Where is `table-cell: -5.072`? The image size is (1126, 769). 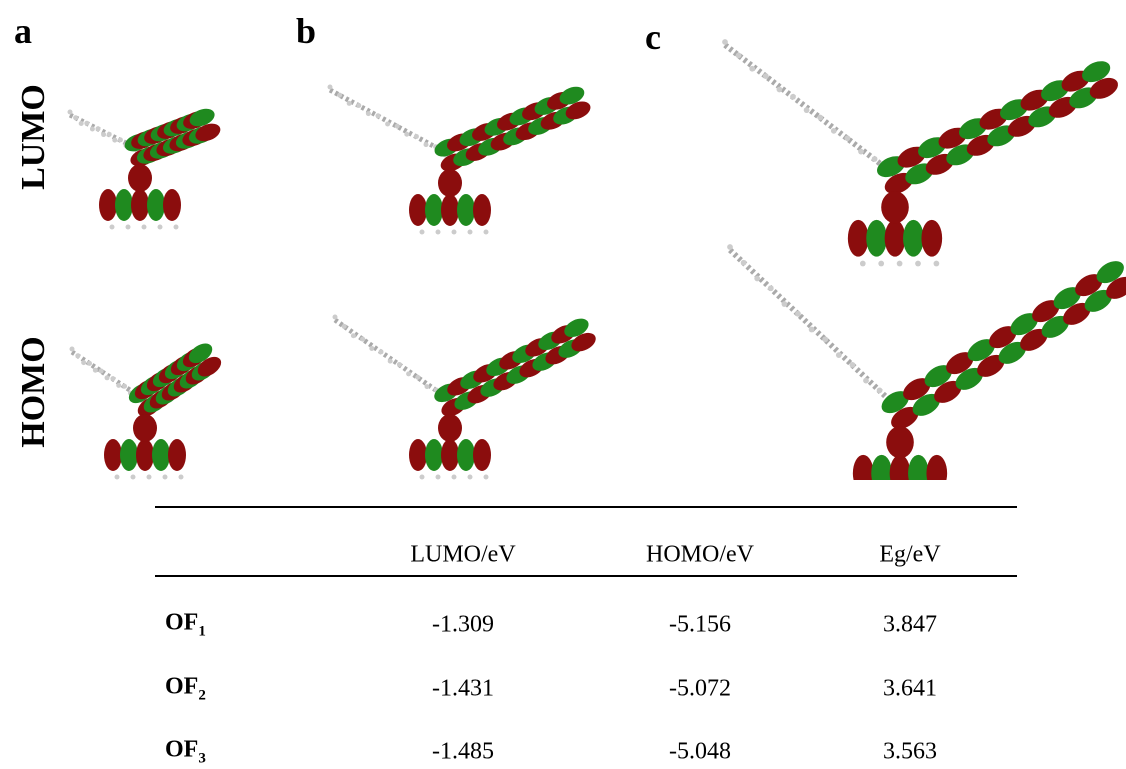
table-cell: -5.072 is located at coordinates (700, 688).